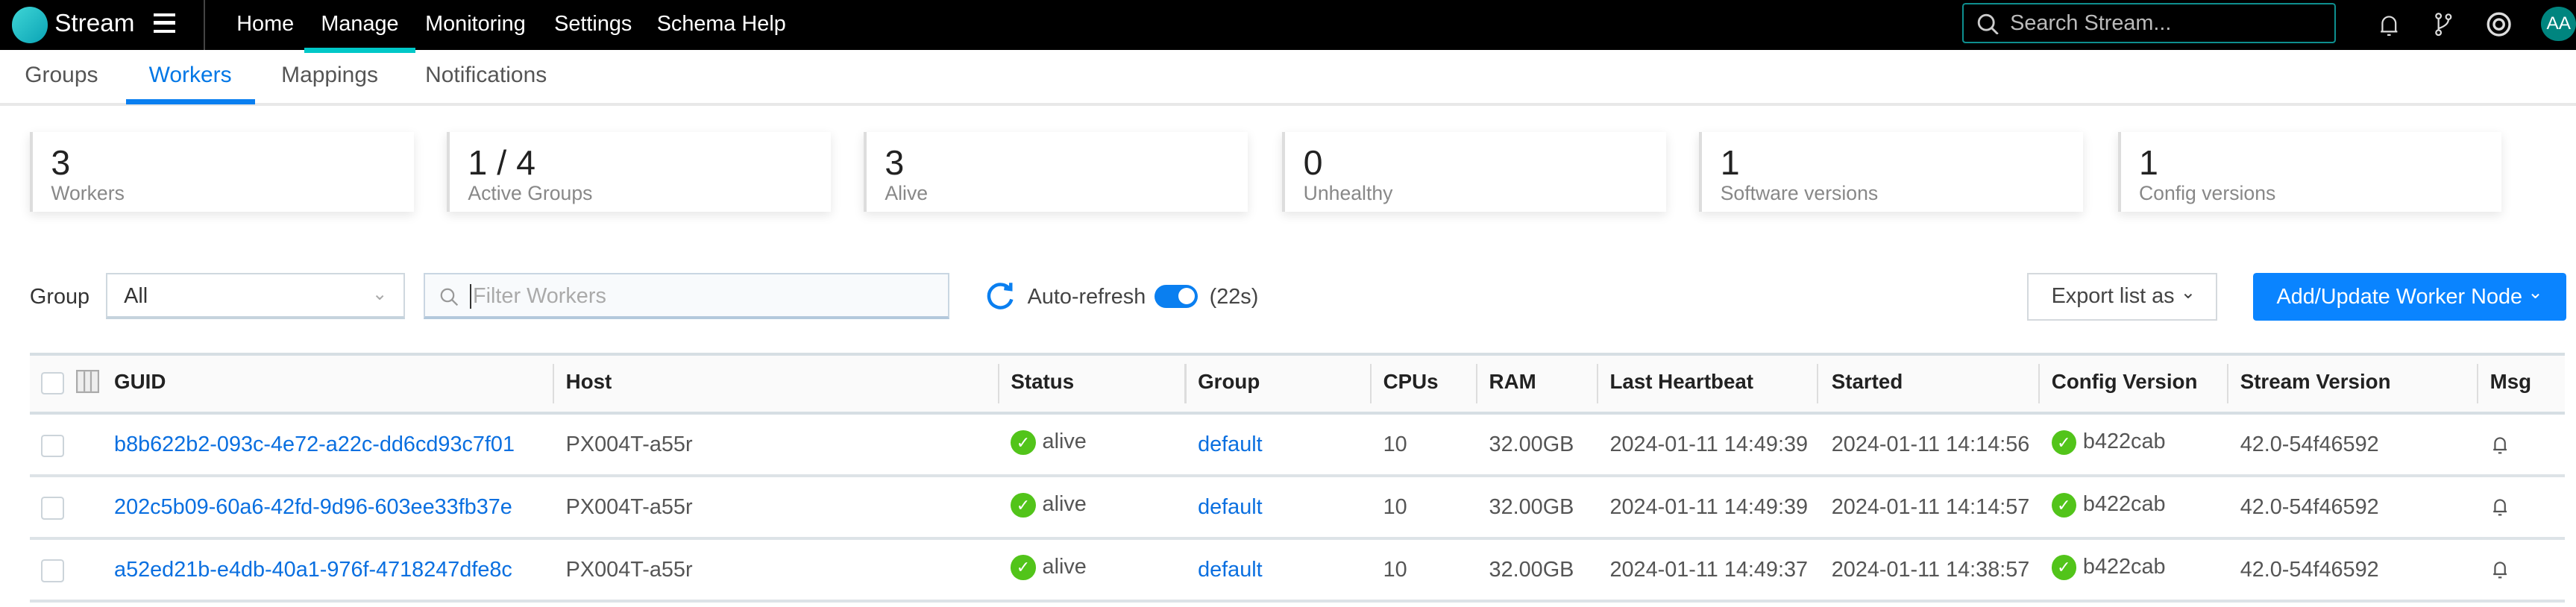 The width and height of the screenshot is (2576, 607). I want to click on columns-icon, so click(88, 382).